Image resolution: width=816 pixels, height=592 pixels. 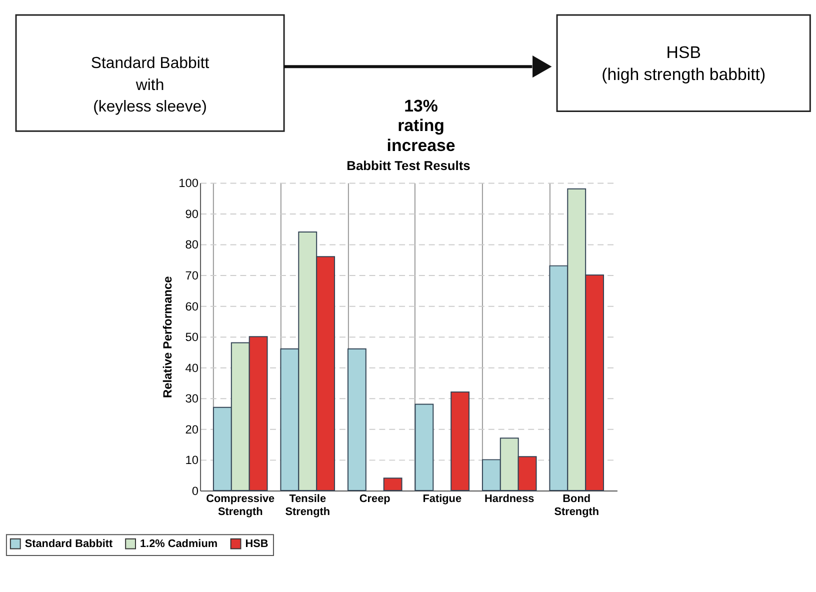 I want to click on y-tick-label: 10, so click(x=192, y=460).